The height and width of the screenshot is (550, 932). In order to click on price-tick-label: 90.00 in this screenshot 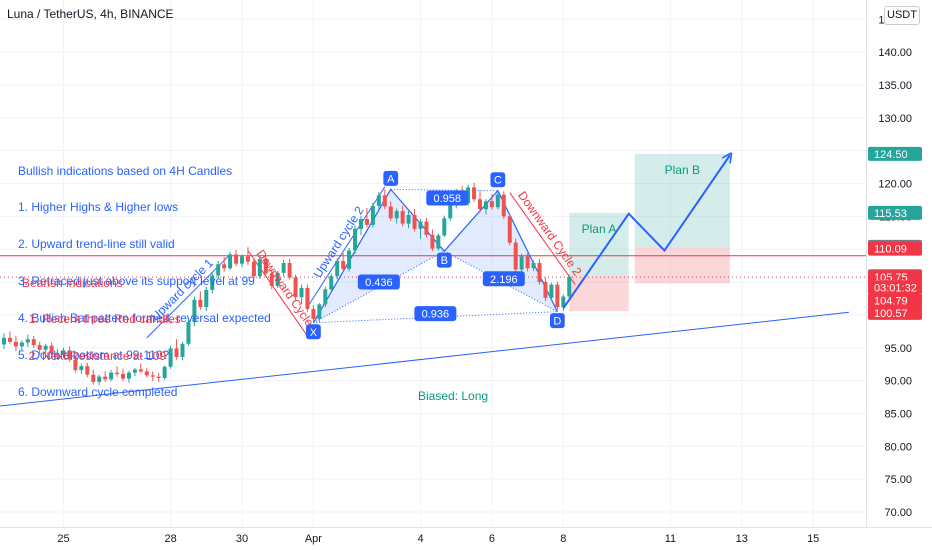, I will do `click(898, 382)`.